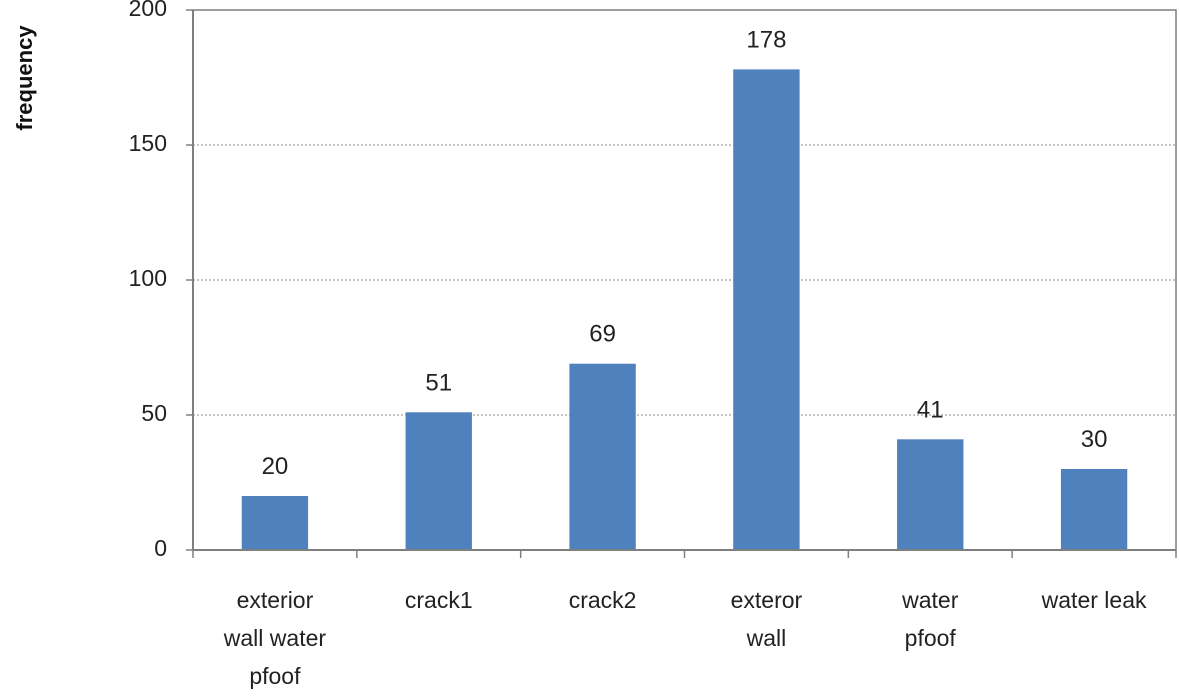 The image size is (1179, 696). I want to click on x-tick-label: exterior wall water pfoof, so click(275, 638).